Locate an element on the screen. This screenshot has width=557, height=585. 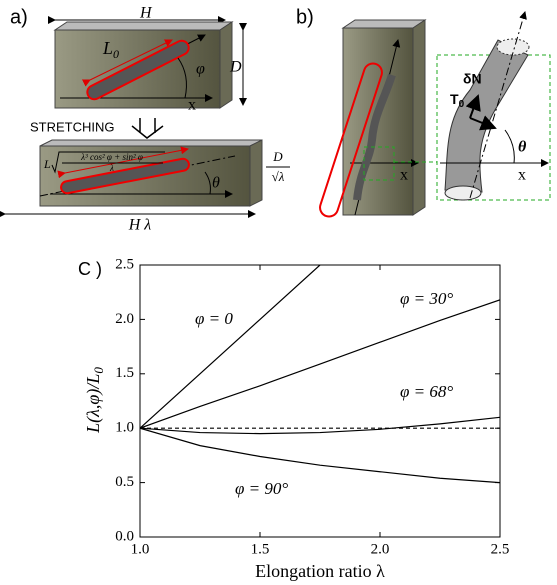
label: √λ is located at coordinates (278, 176).